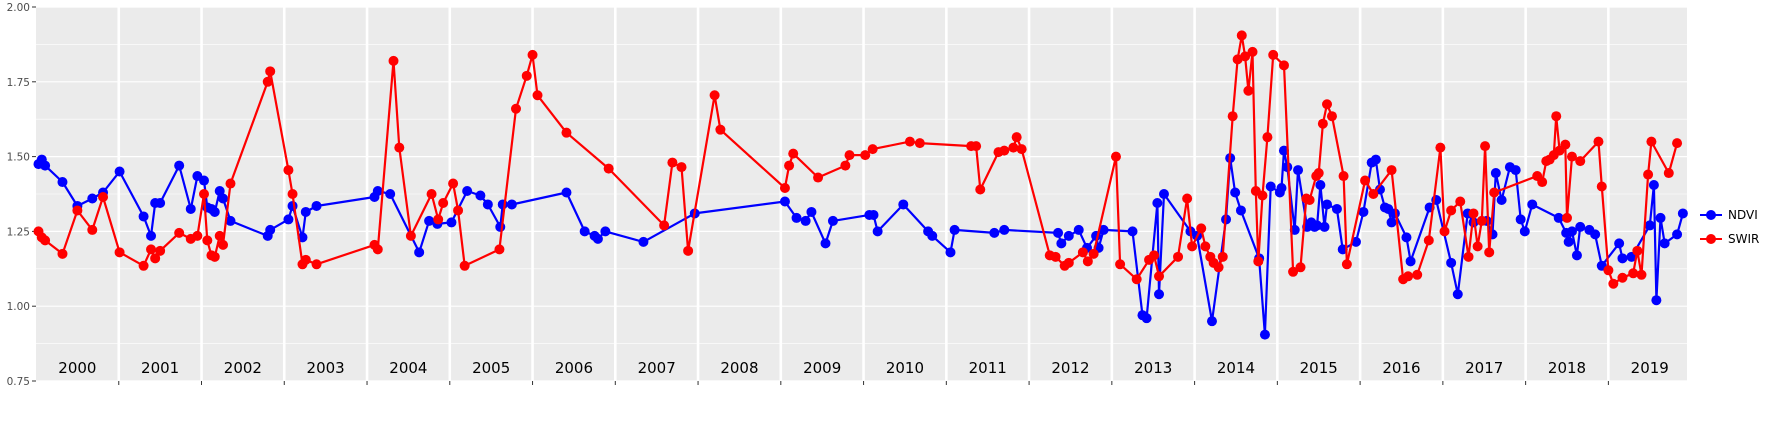  What do you see at coordinates (1650, 368) in the screenshot?
I see `year-label: 2019` at bounding box center [1650, 368].